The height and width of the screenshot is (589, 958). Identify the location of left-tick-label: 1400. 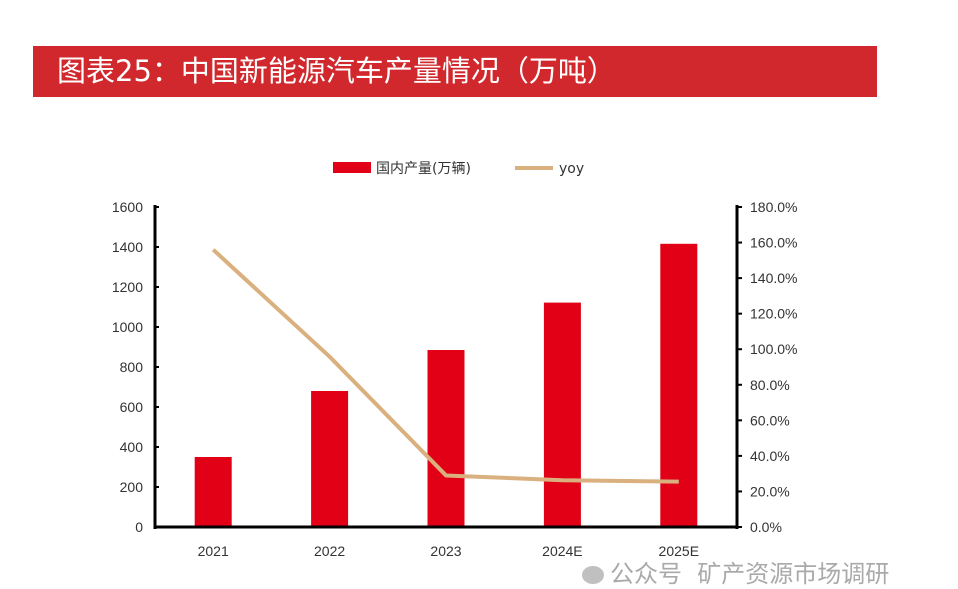
(127, 247).